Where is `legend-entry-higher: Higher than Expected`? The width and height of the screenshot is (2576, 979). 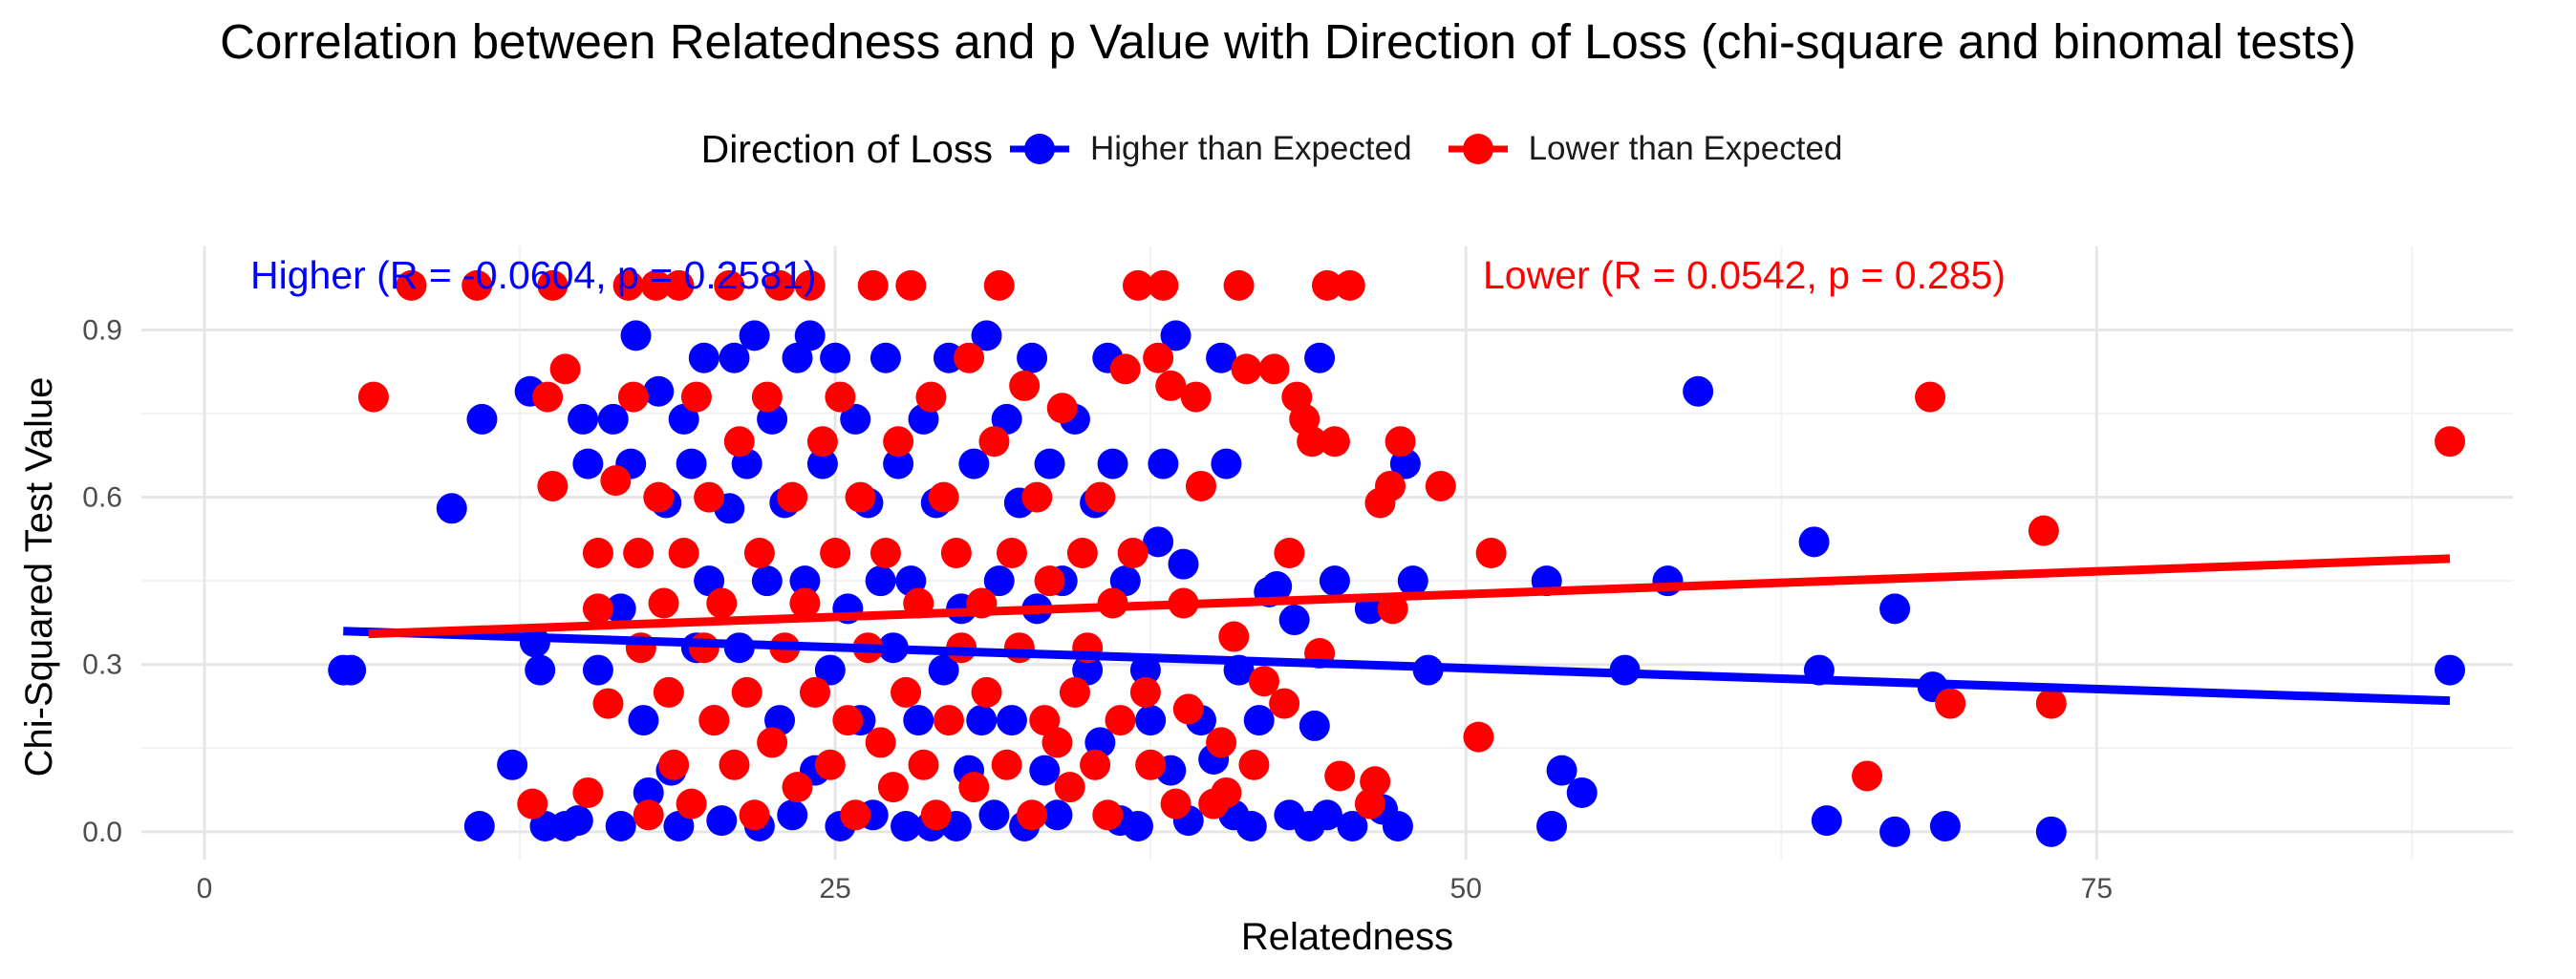
legend-entry-higher: Higher than Expected is located at coordinates (1209, 149).